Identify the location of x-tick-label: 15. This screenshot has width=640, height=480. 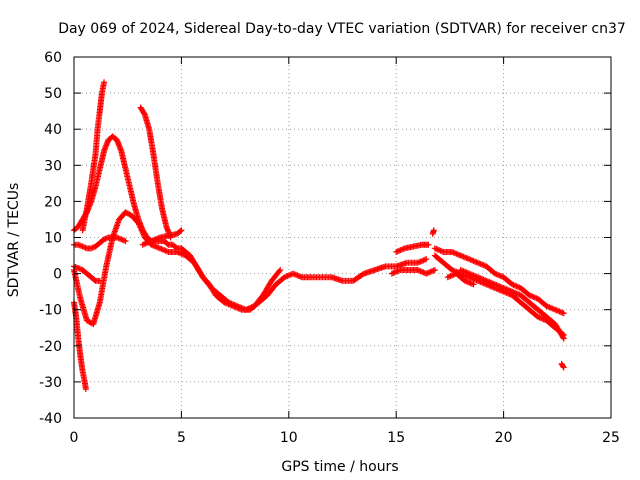
(396, 438).